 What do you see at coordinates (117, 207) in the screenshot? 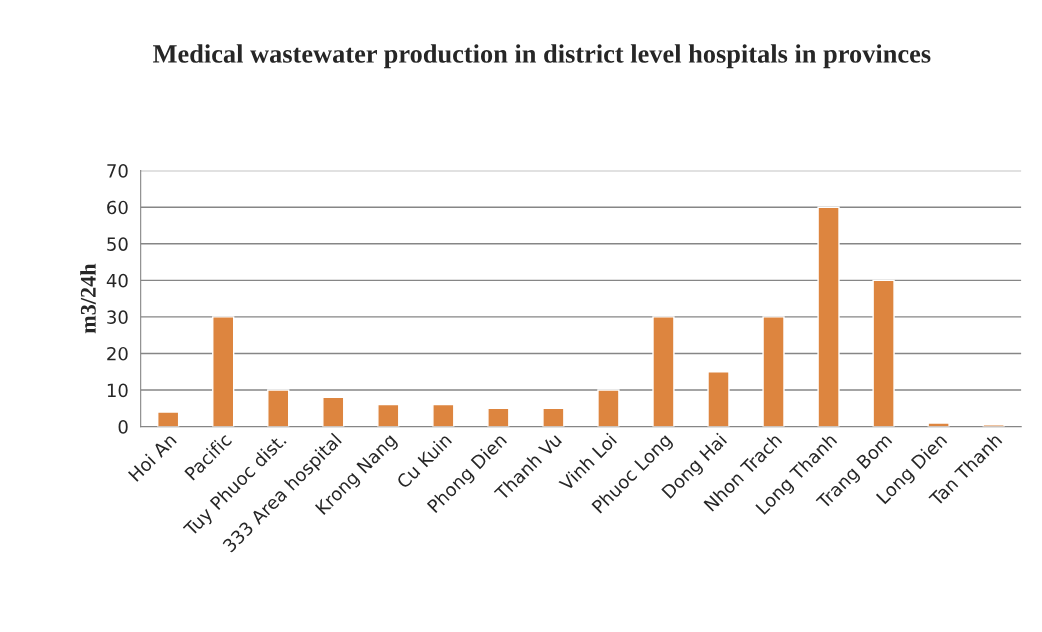
I see `y-tick-label: 60` at bounding box center [117, 207].